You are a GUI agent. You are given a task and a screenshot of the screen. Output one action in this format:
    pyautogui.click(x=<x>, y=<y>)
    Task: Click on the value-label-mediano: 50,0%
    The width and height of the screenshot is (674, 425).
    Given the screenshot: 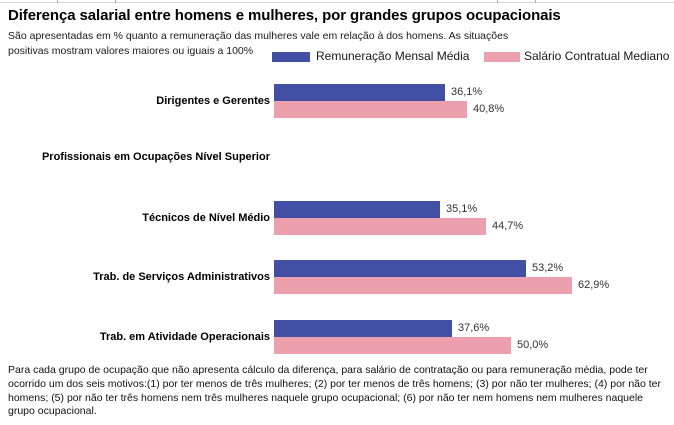 What is the action you would take?
    pyautogui.click(x=533, y=345)
    